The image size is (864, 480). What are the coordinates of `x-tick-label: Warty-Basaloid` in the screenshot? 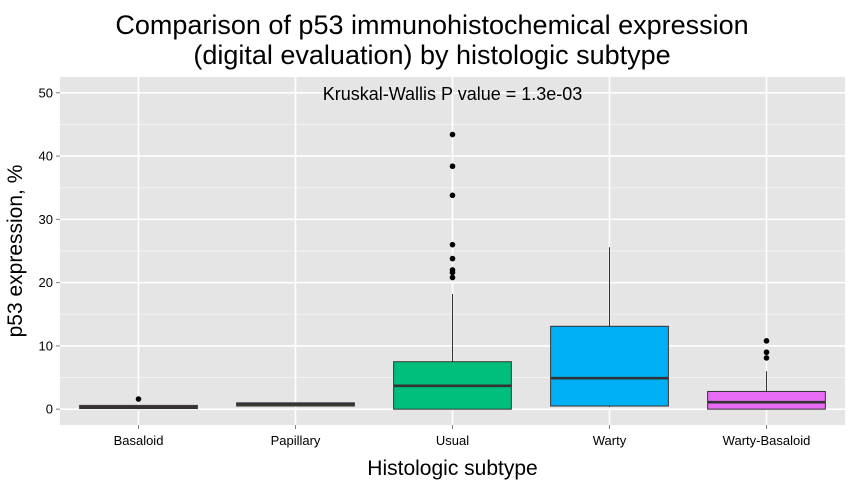 It's located at (767, 440).